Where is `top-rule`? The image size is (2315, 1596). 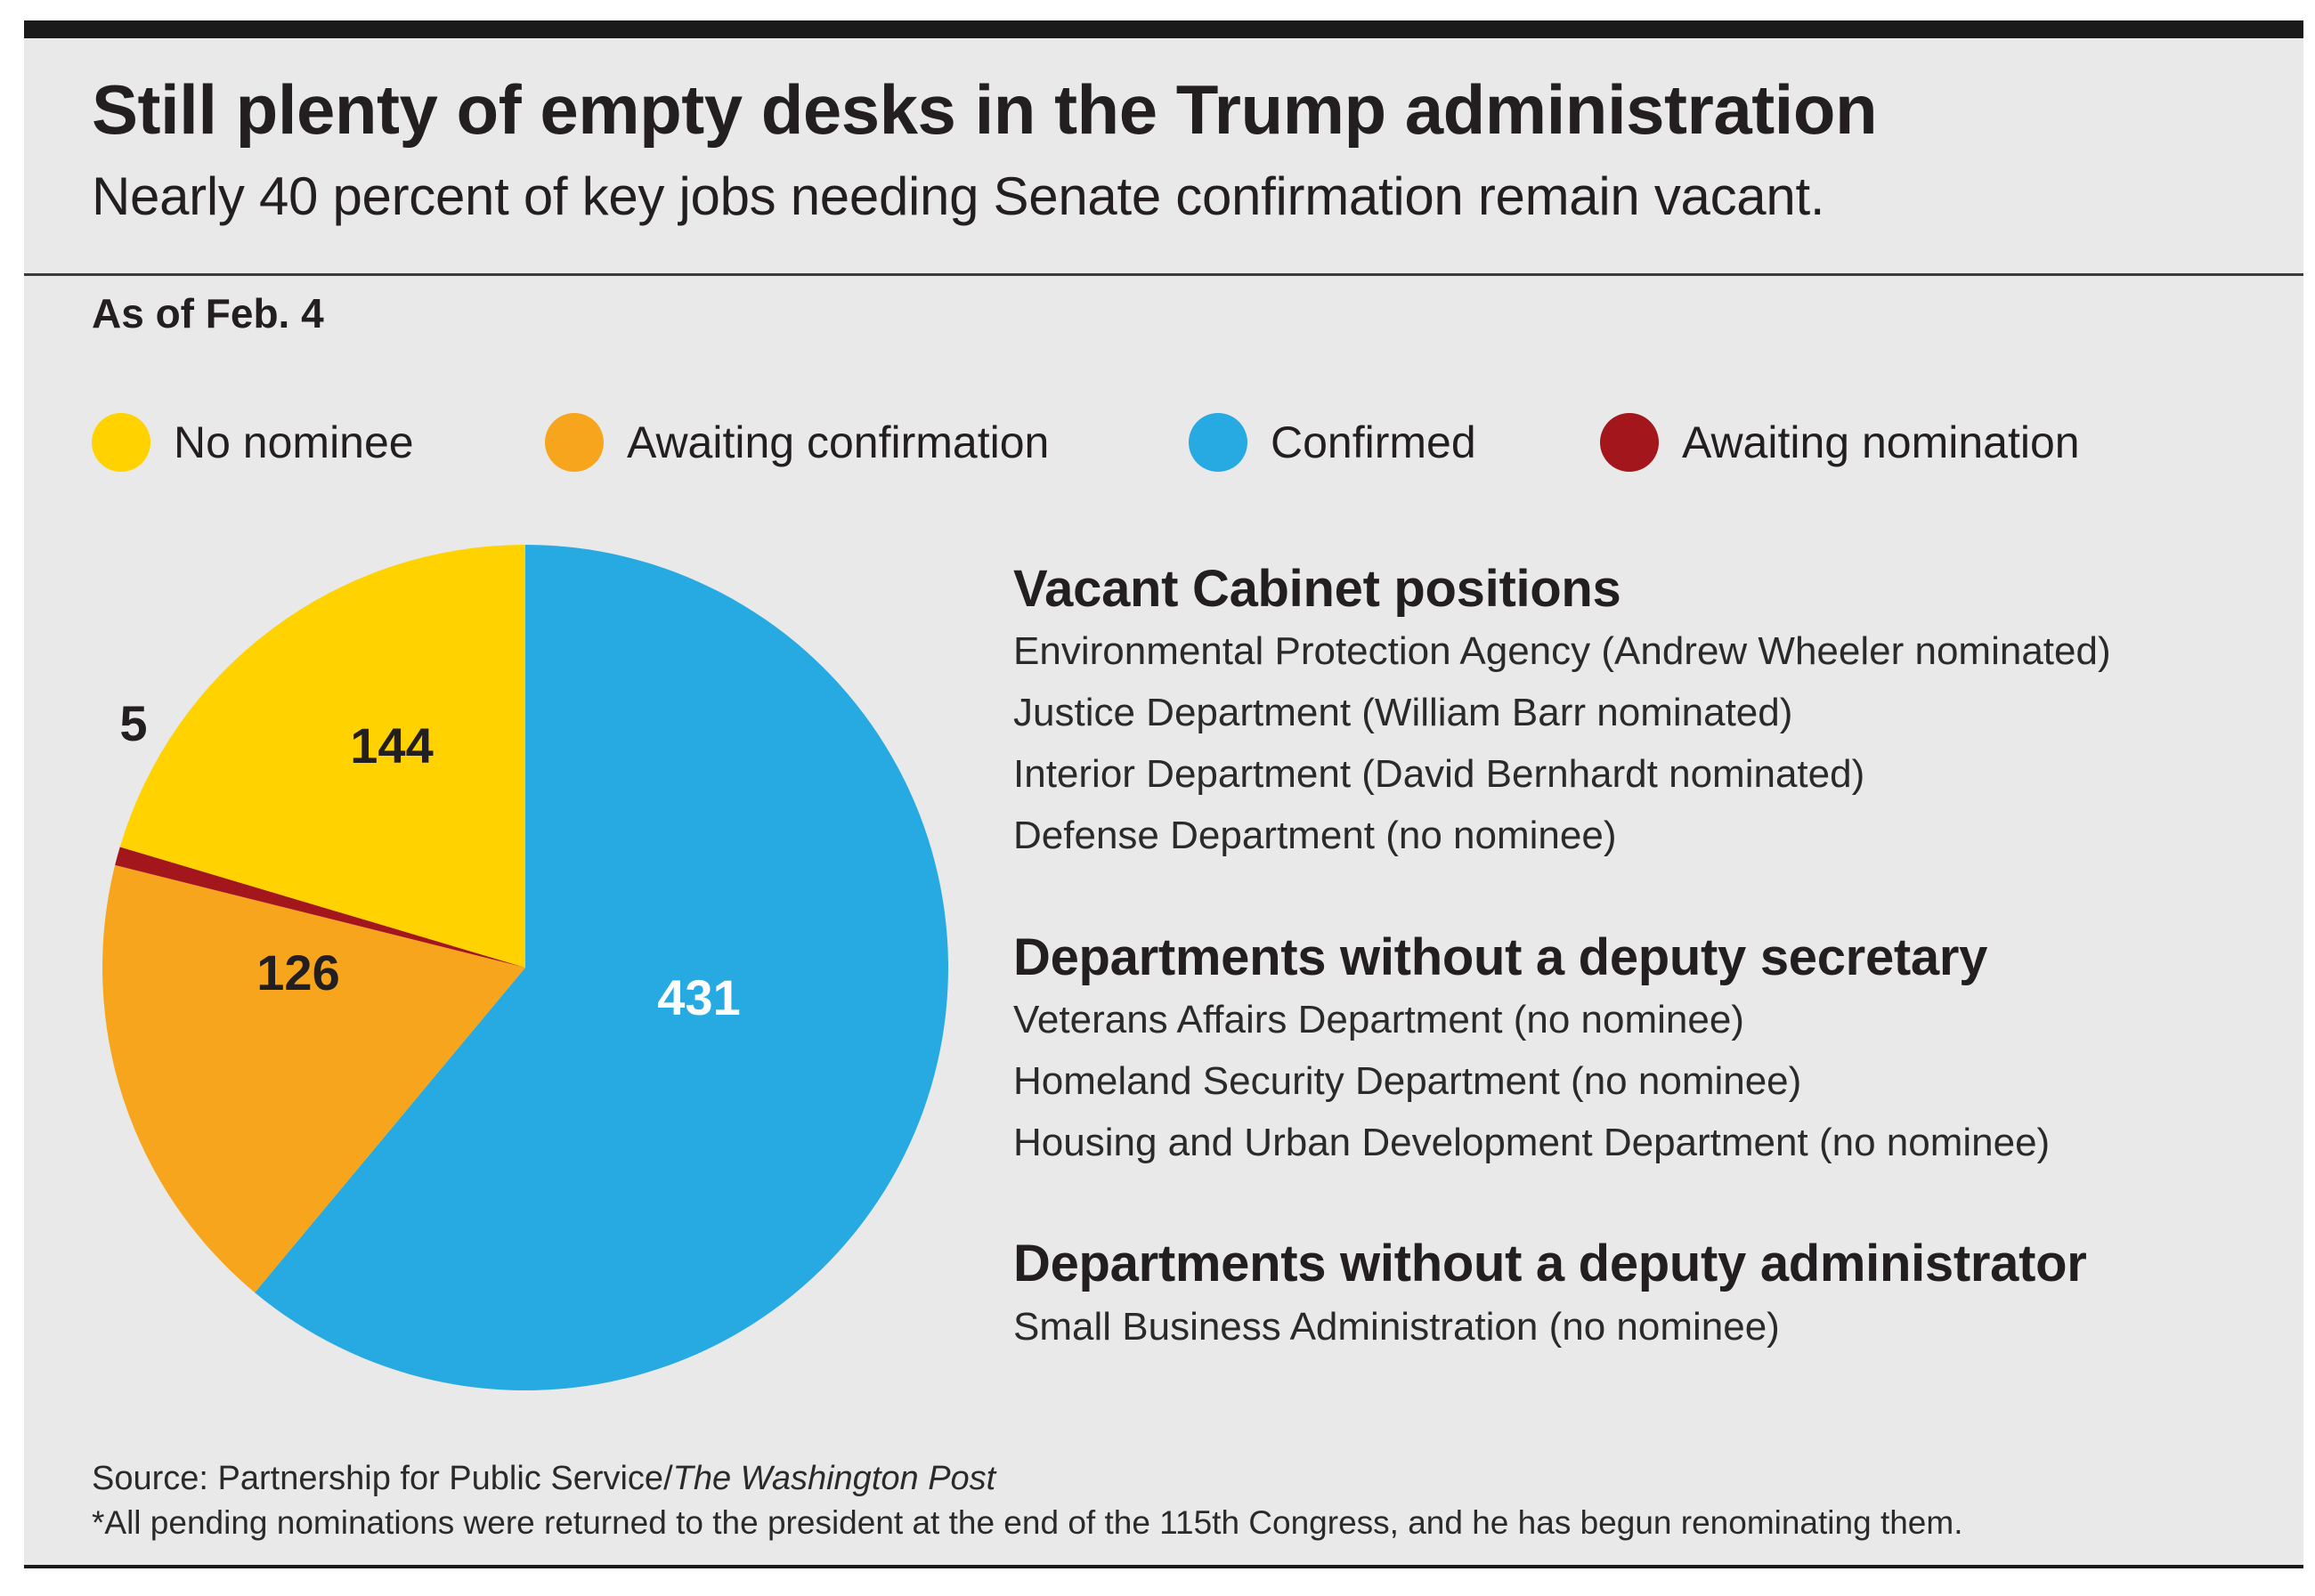
top-rule is located at coordinates (1163, 29).